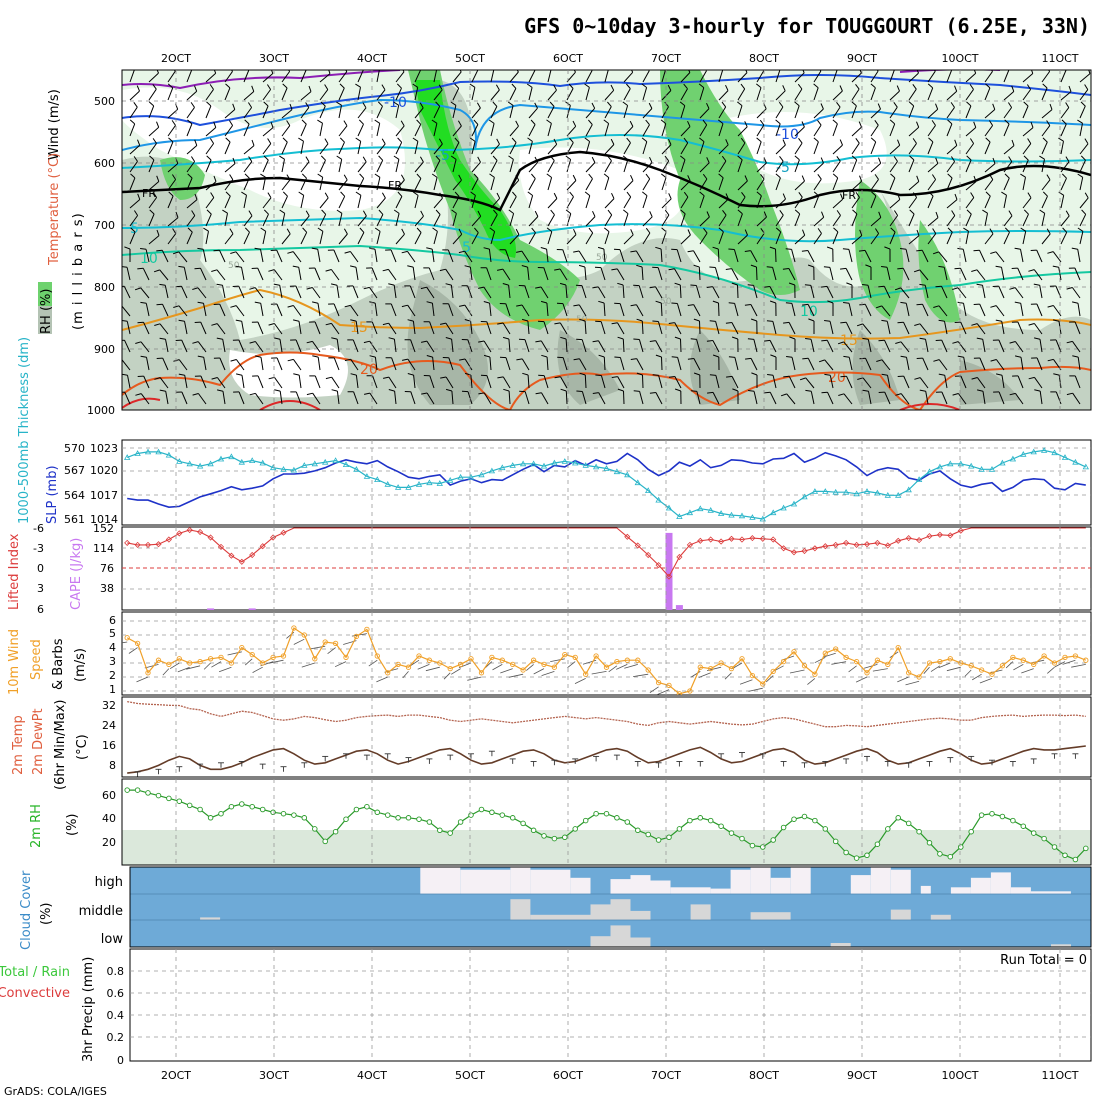  What do you see at coordinates (176, 1075) in the screenshot?
I see `bottom-date-tick: 2OCT` at bounding box center [176, 1075].